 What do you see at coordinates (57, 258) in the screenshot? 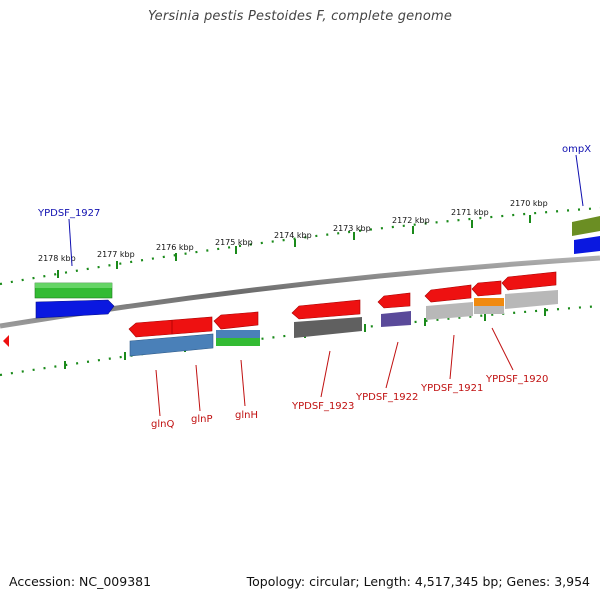
I see `ruler-label: 2178 kbp` at bounding box center [57, 258].